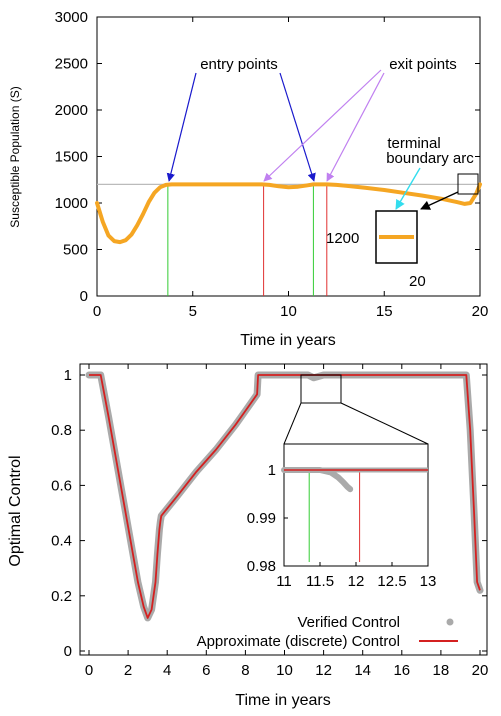 This screenshot has width=501, height=716. What do you see at coordinates (468, 184) in the screenshot?
I see `terminal-zoom-box` at bounding box center [468, 184].